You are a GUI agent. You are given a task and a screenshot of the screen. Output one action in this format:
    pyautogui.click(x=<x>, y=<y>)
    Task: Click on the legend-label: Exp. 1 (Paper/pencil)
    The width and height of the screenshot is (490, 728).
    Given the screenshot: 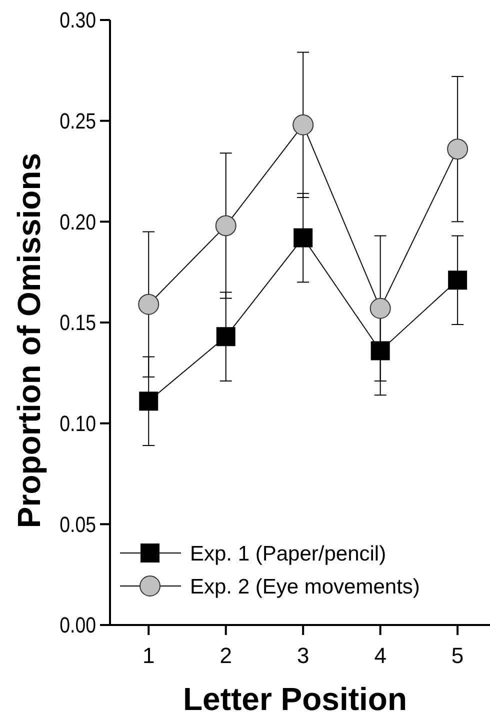 What is the action you would take?
    pyautogui.click(x=288, y=554)
    